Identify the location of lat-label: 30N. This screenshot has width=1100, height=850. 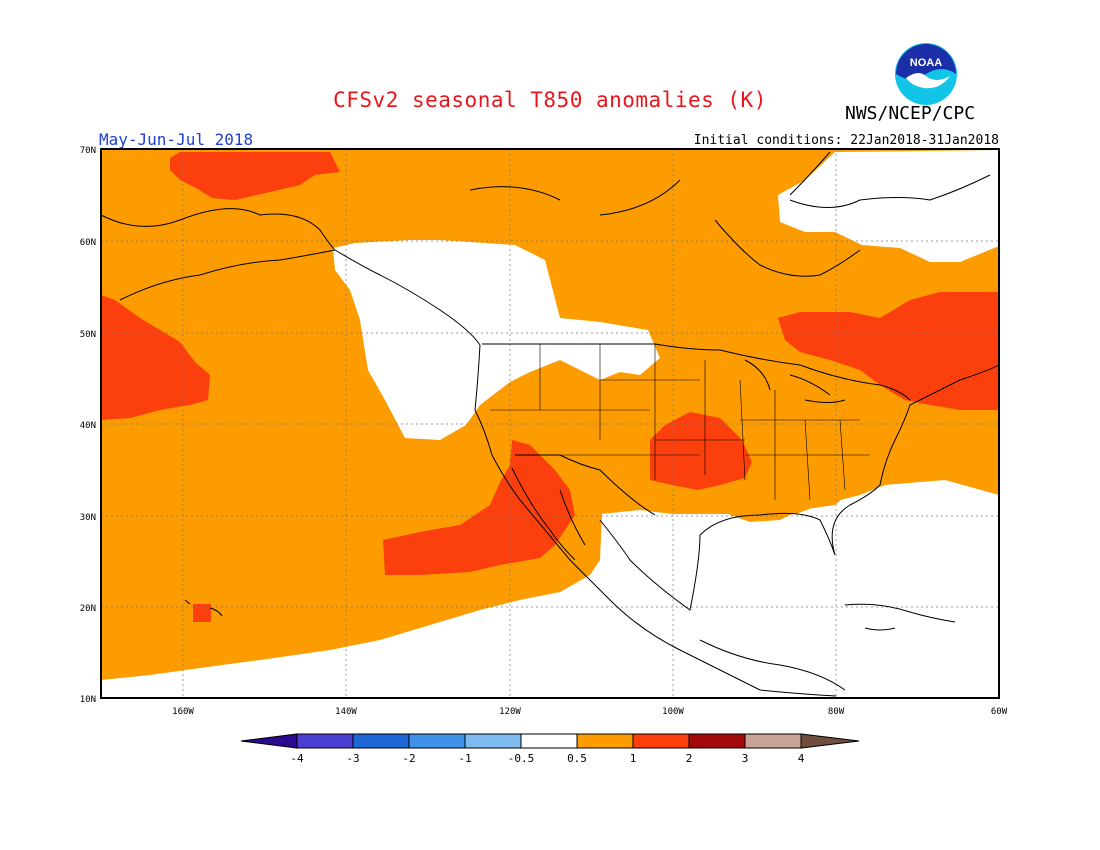
(88, 518).